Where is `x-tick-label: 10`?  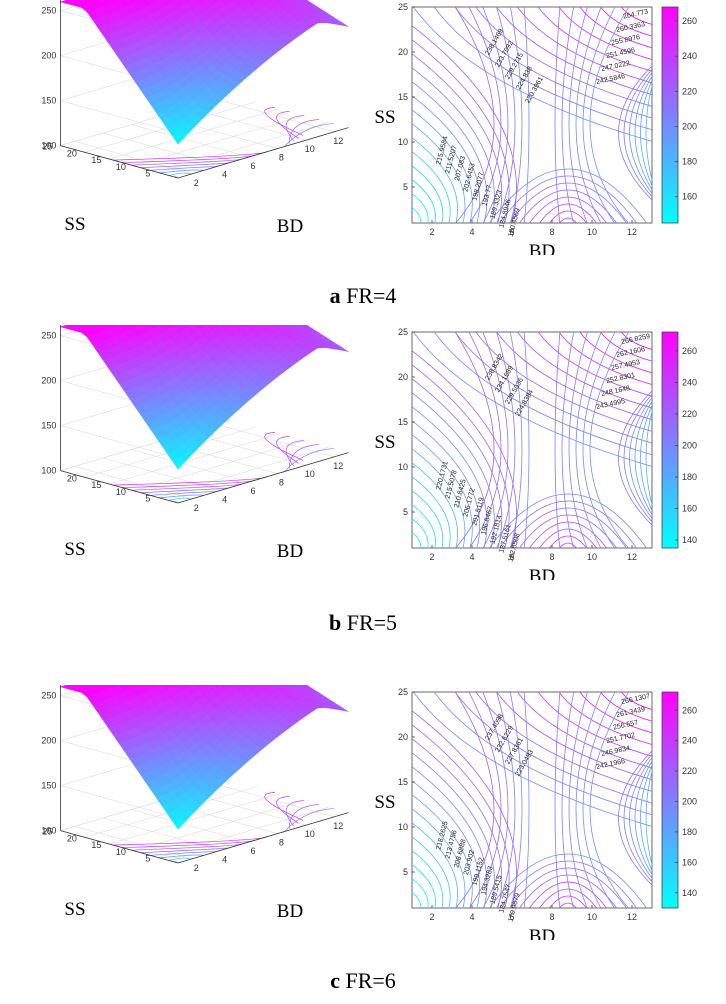 x-tick-label: 10 is located at coordinates (310, 834).